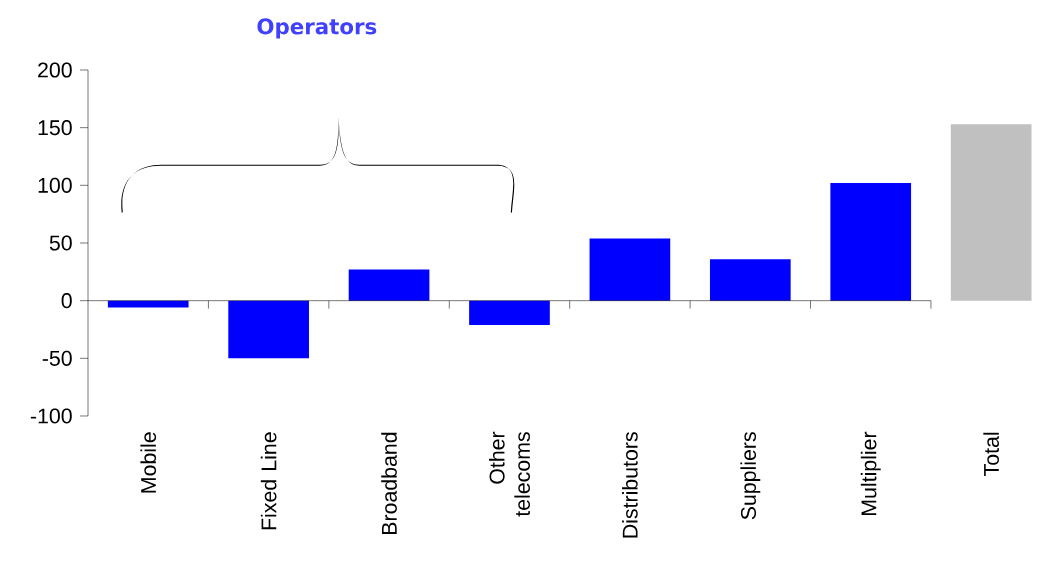 Image resolution: width=1046 pixels, height=571 pixels. Describe the element at coordinates (51, 416) in the screenshot. I see `y-tick-label: -100` at that location.